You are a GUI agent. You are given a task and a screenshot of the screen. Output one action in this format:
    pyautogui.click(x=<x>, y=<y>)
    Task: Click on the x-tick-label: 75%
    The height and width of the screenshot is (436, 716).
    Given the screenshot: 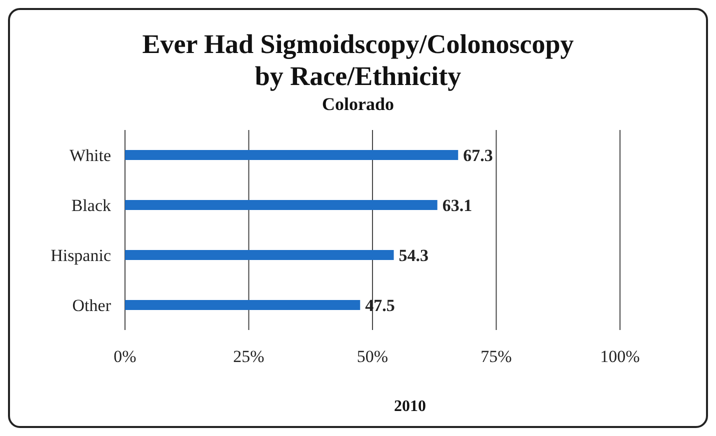 What is the action you would take?
    pyautogui.click(x=496, y=356)
    